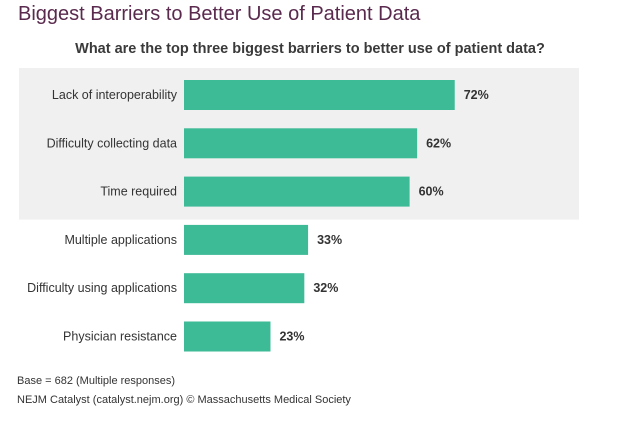 The height and width of the screenshot is (426, 620). Describe the element at coordinates (96, 381) in the screenshot. I see `footnote-base: Base = 682 (Multiple responses)` at that location.